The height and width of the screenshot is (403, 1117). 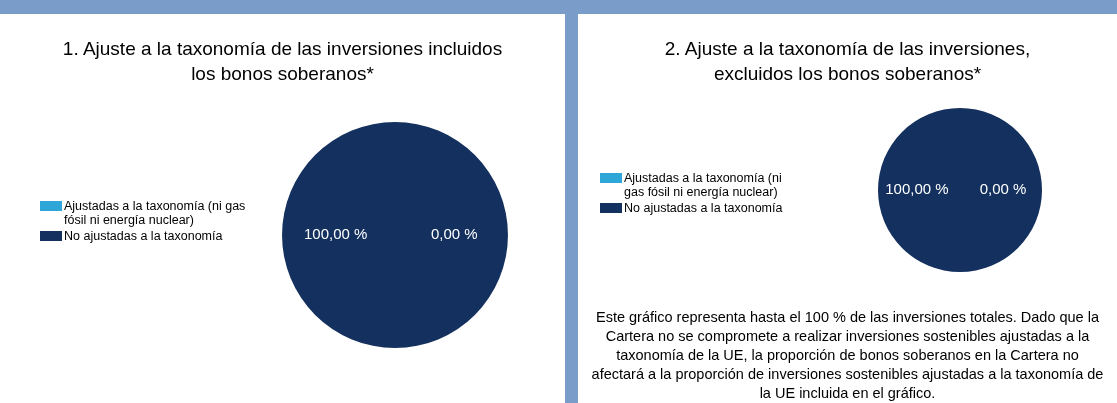 I want to click on chart-title: 1. Ajuste a la taxonomía de las inversiones incluidos los bonos soberanos*, so click(x=282, y=61).